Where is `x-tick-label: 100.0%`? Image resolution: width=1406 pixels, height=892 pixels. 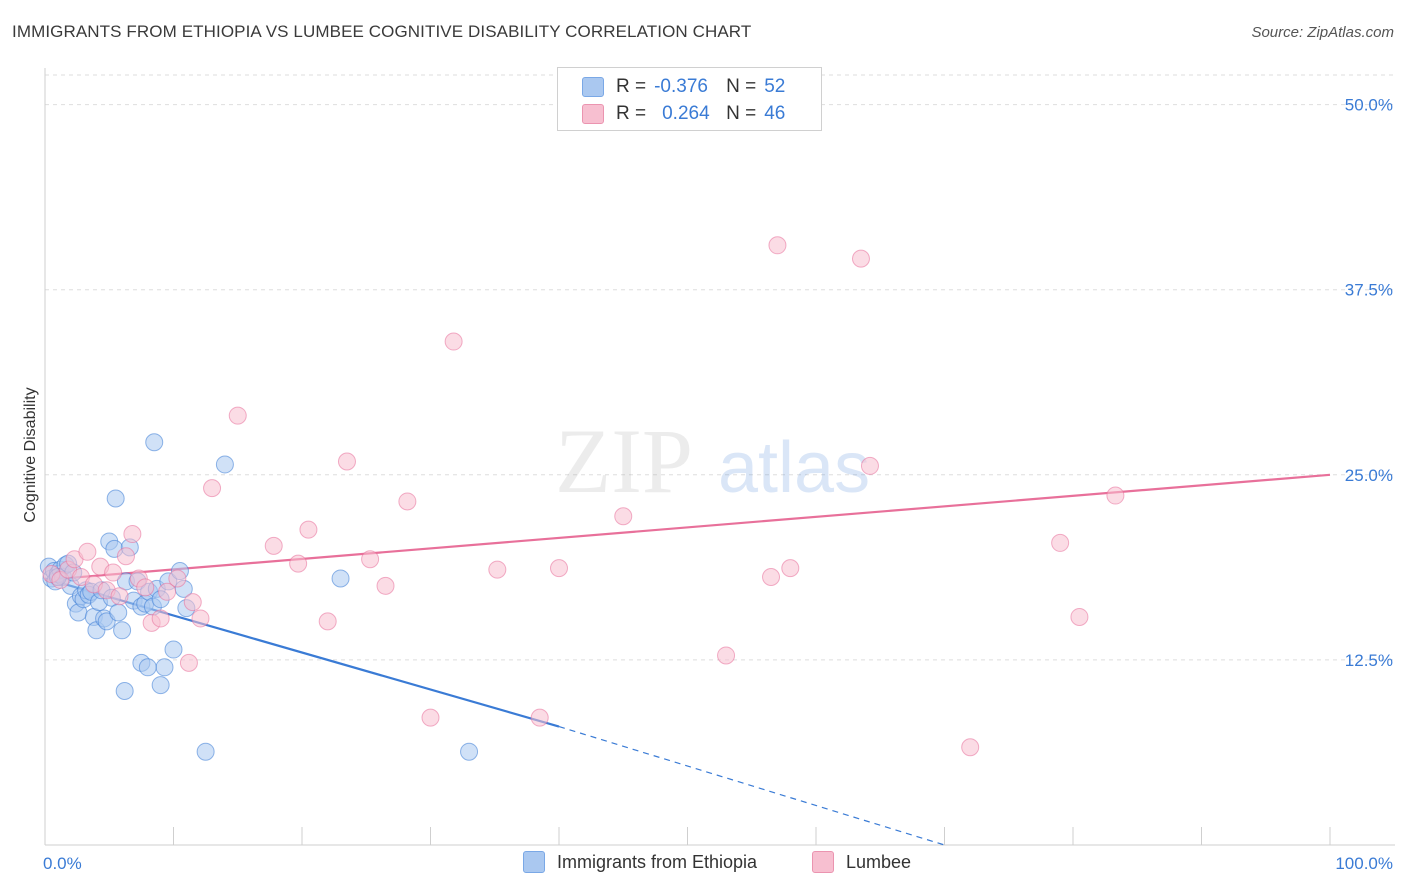 x-tick-label: 100.0% is located at coordinates (1364, 863).